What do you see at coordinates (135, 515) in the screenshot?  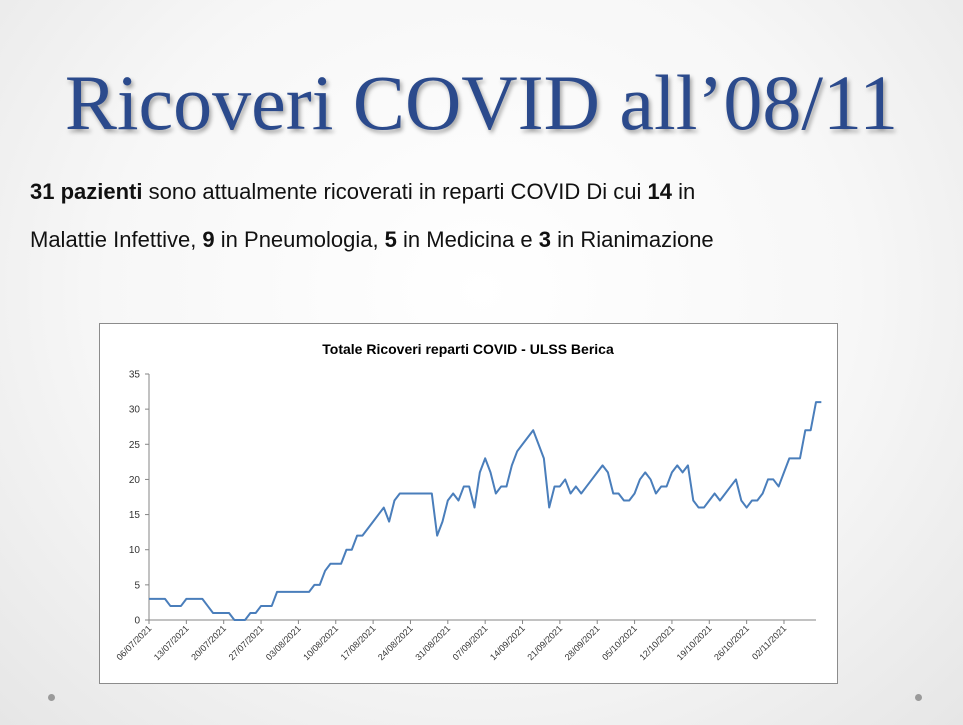 I see `y-tick-label: 15` at bounding box center [135, 515].